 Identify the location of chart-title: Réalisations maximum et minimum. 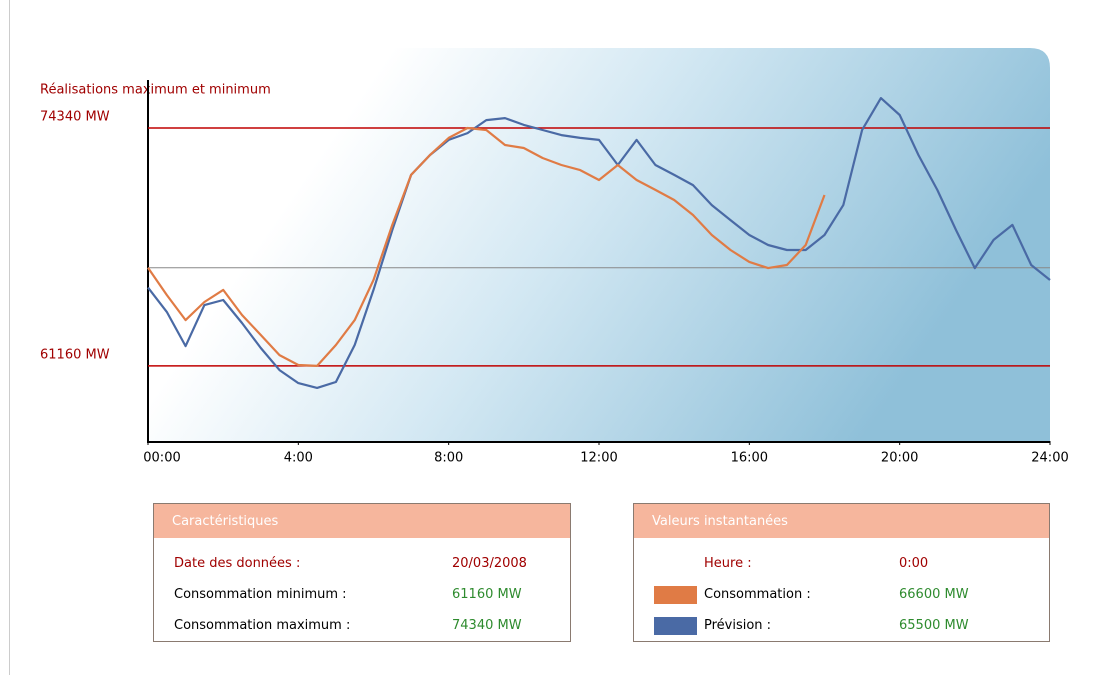
(155, 90).